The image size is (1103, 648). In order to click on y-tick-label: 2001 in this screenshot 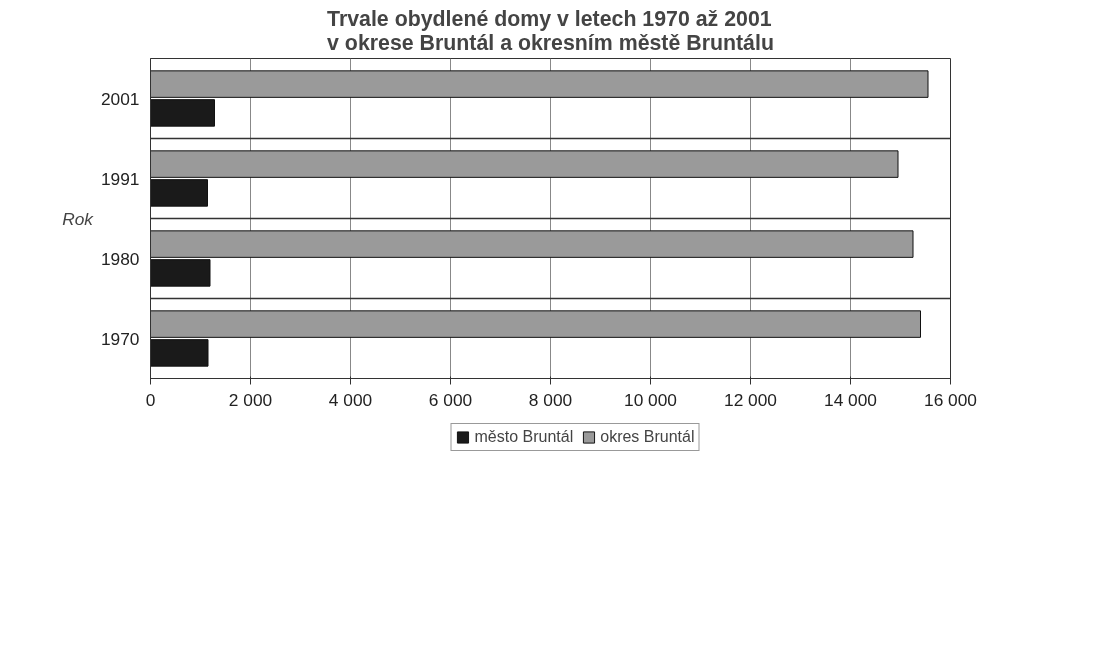, I will do `click(120, 98)`.